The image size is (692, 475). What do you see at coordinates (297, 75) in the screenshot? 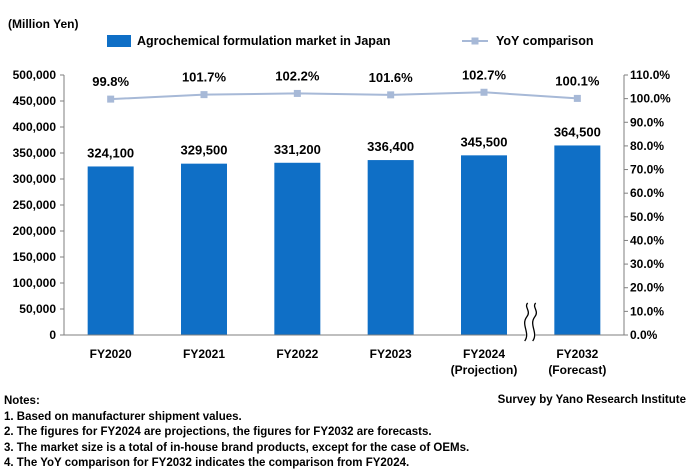
I see `yoy-value-label: 102.2%` at bounding box center [297, 75].